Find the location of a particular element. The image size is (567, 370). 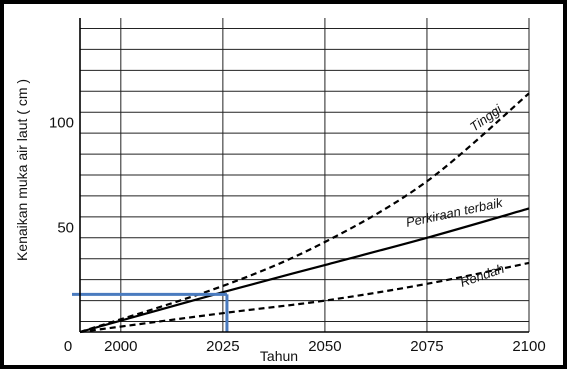

x-tick-label: 2025 is located at coordinates (222, 346).